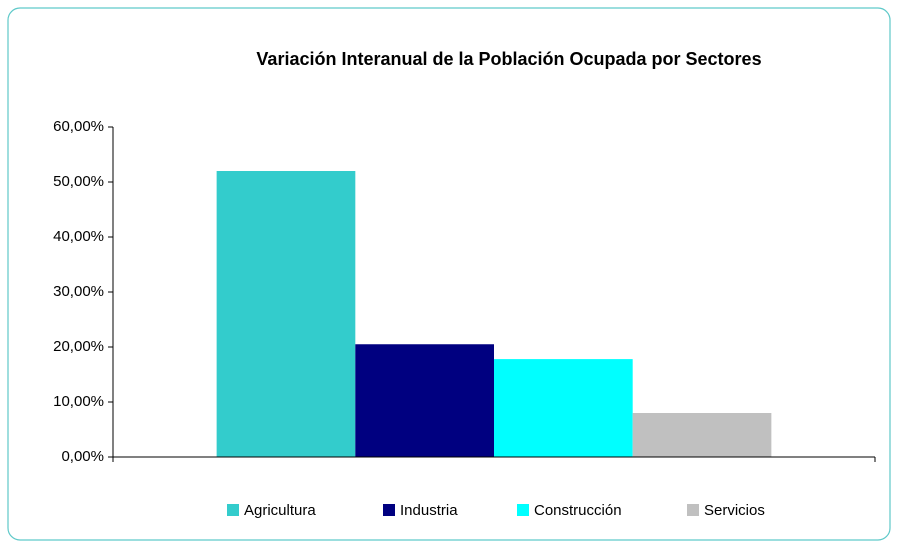 The height and width of the screenshot is (544, 899). Describe the element at coordinates (82, 456) in the screenshot. I see `y-tick-label: 0,00%` at that location.